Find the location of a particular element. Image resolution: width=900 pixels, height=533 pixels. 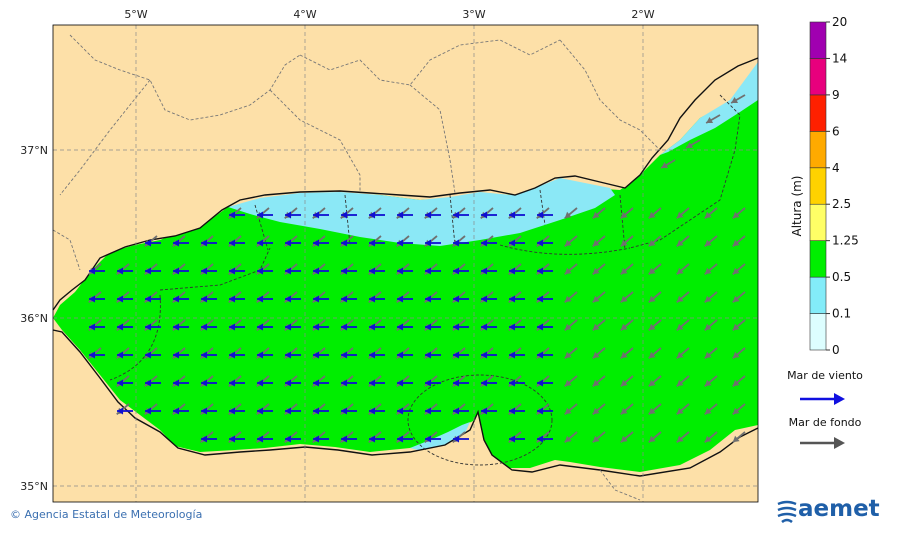

colorbar-tick-label: 0.1 is located at coordinates (841, 314).